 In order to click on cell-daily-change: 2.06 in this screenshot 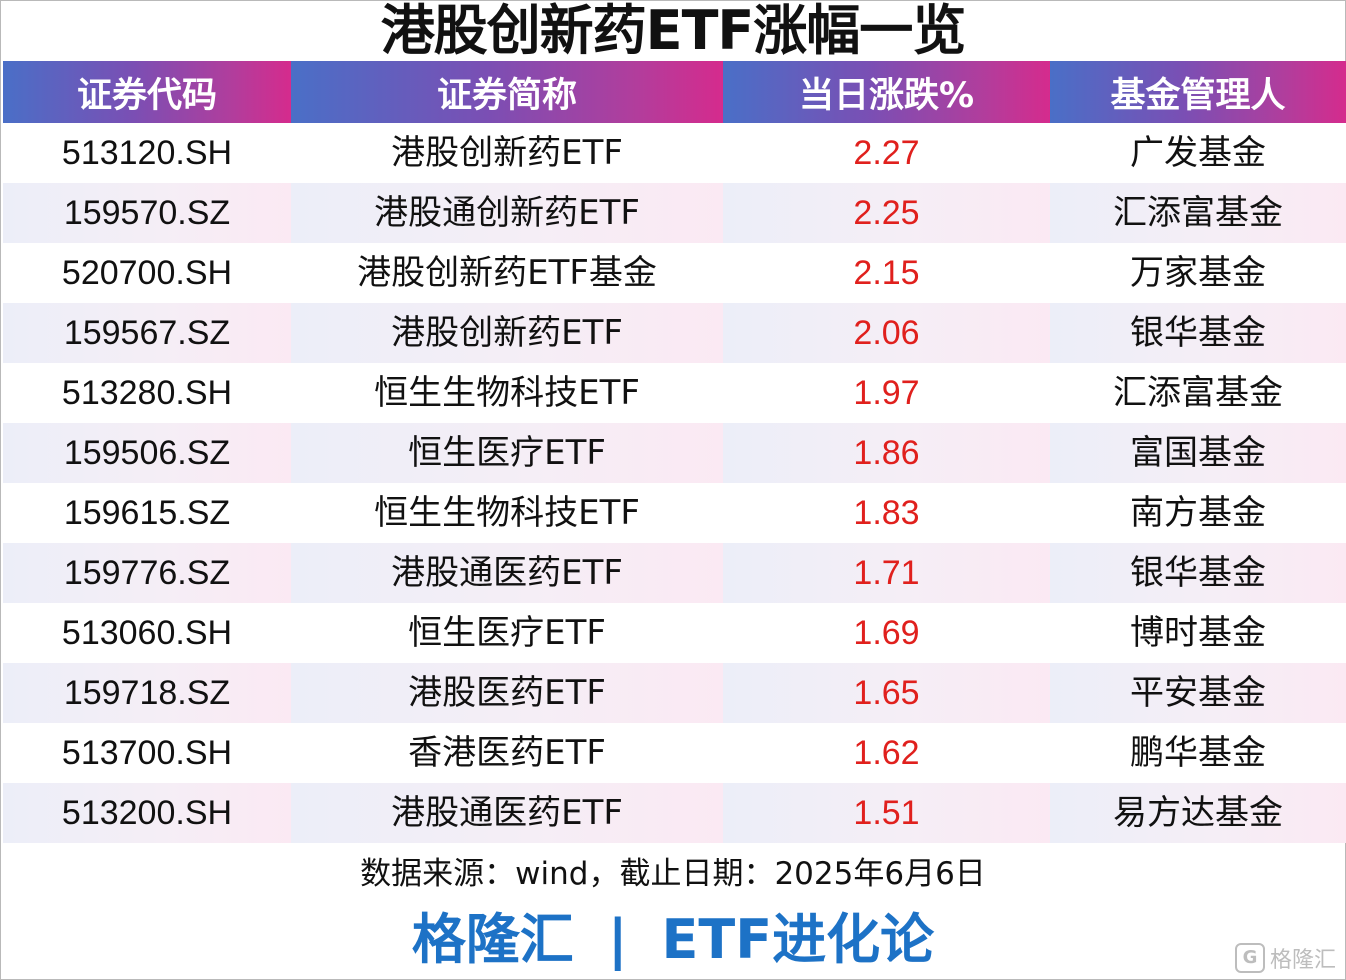, I will do `click(886, 333)`.